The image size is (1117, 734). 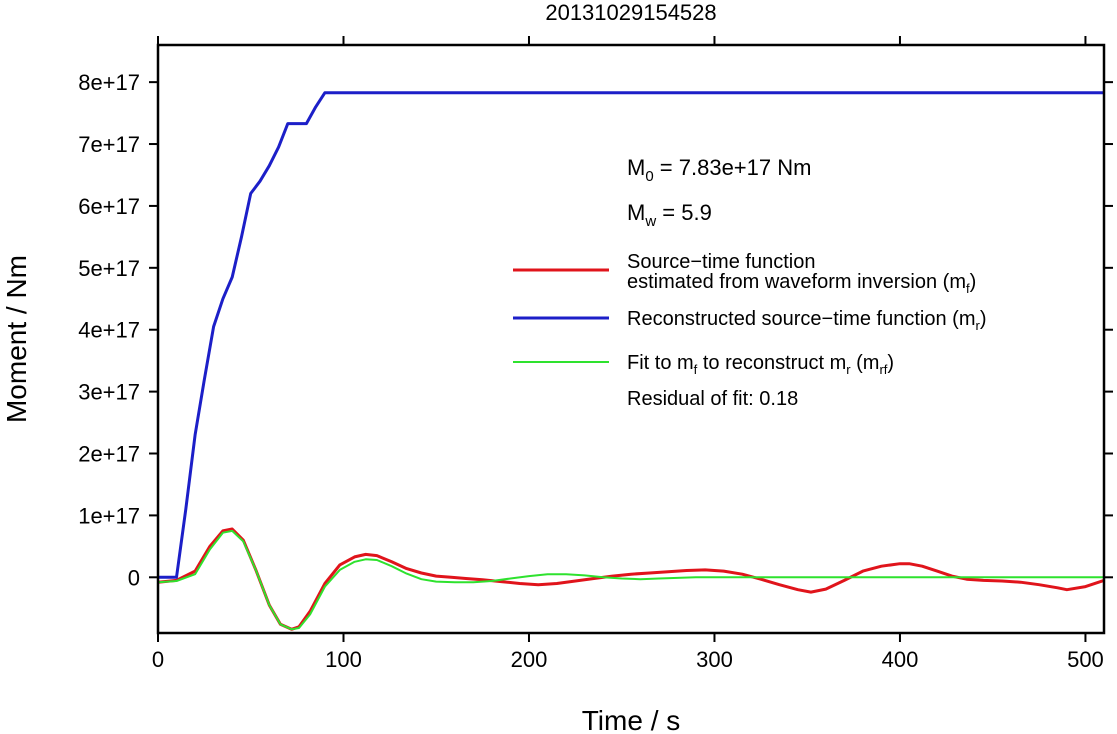 I want to click on legend-red-close: ), so click(x=973, y=282).